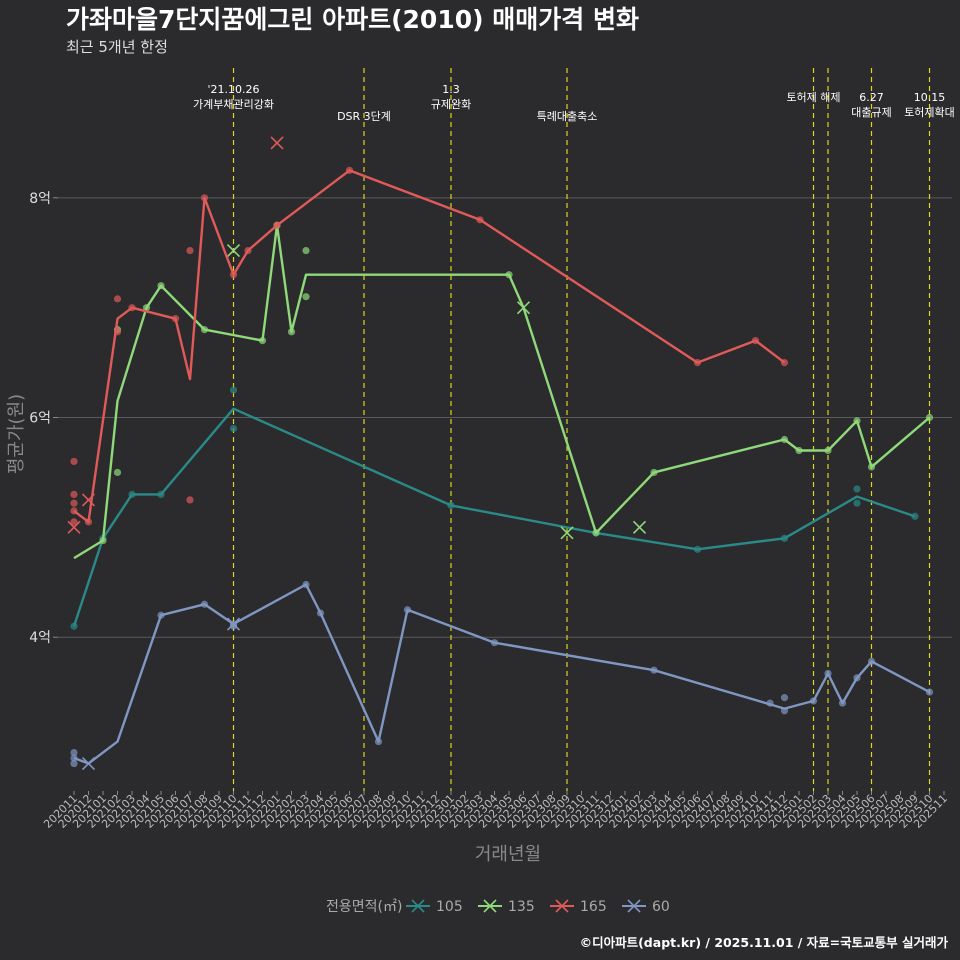 The height and width of the screenshot is (960, 960). I want to click on event-label: 규제완화, so click(451, 104).